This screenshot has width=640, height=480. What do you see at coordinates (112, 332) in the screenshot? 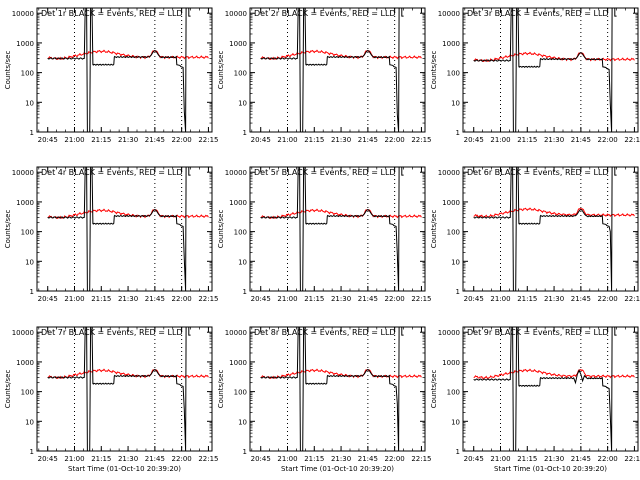
I see `panel-title: Det 7r BLACK = Events, RED = LLD` at bounding box center [112, 332].